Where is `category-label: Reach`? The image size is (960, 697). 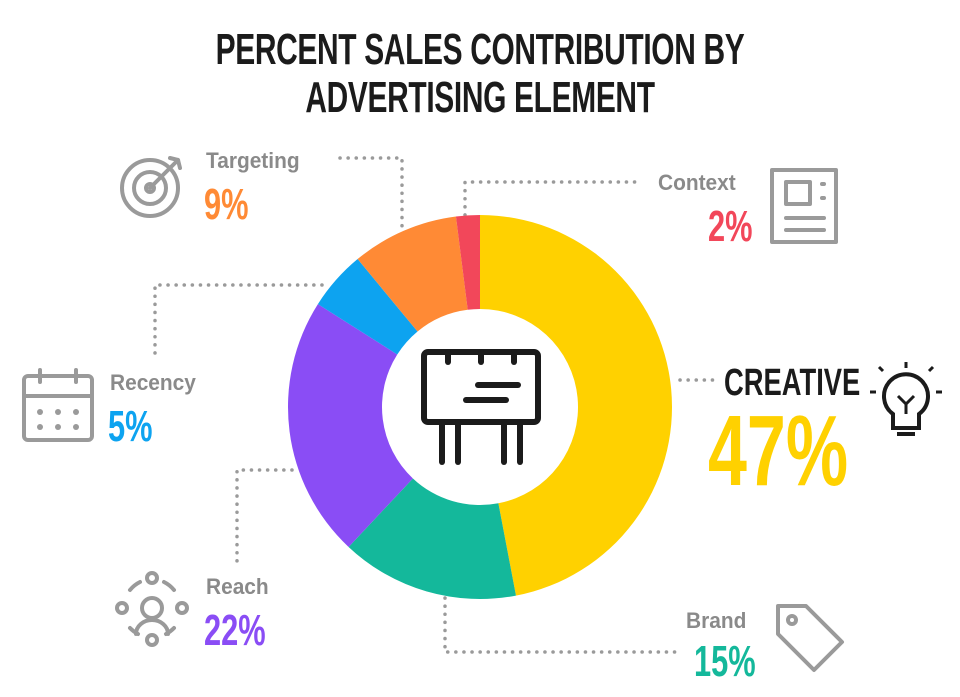
category-label: Reach is located at coordinates (237, 587).